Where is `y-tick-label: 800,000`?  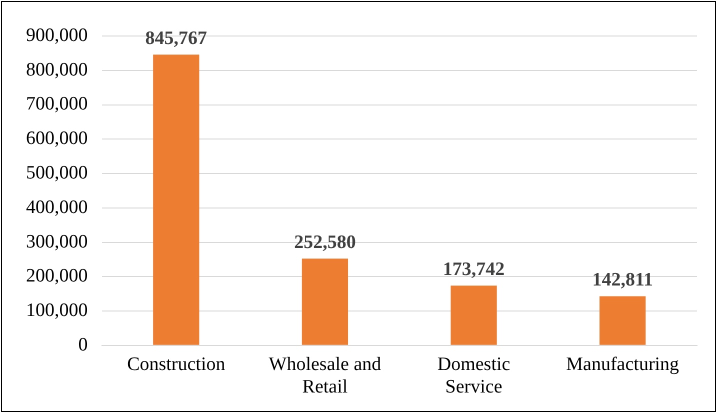 y-tick-label: 800,000 is located at coordinates (57, 69).